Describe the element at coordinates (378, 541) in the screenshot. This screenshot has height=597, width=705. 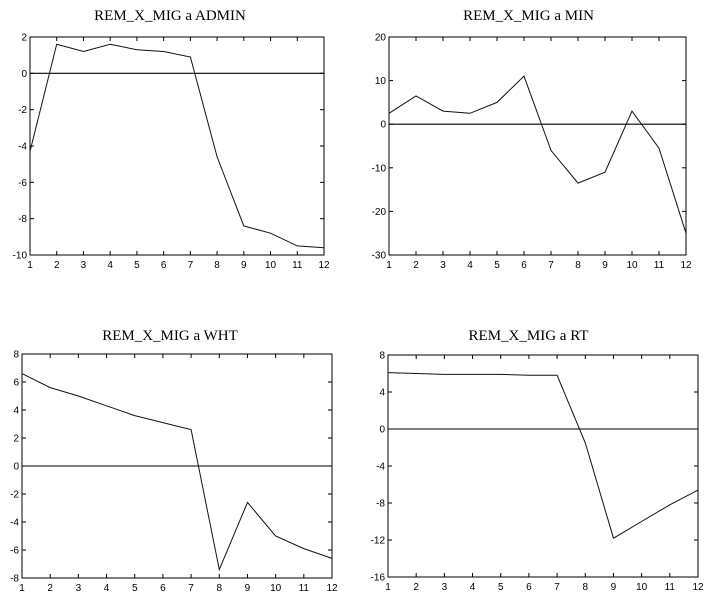
I see `y-tick-label: -12` at that location.